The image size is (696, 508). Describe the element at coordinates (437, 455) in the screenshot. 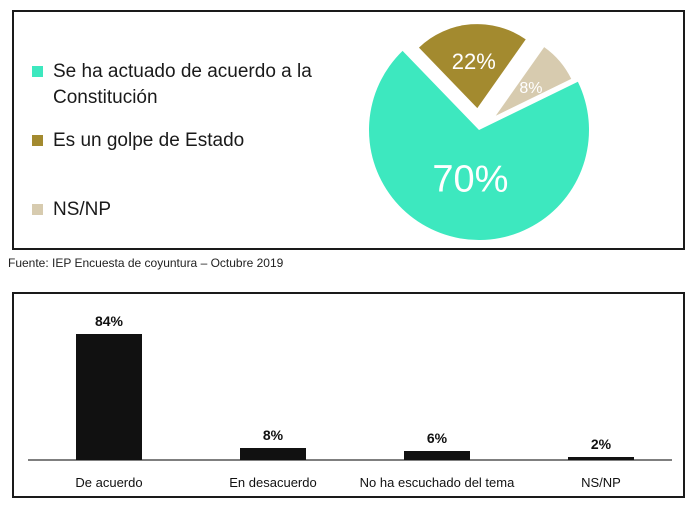

I see `bar-no-ha-escuchado` at that location.